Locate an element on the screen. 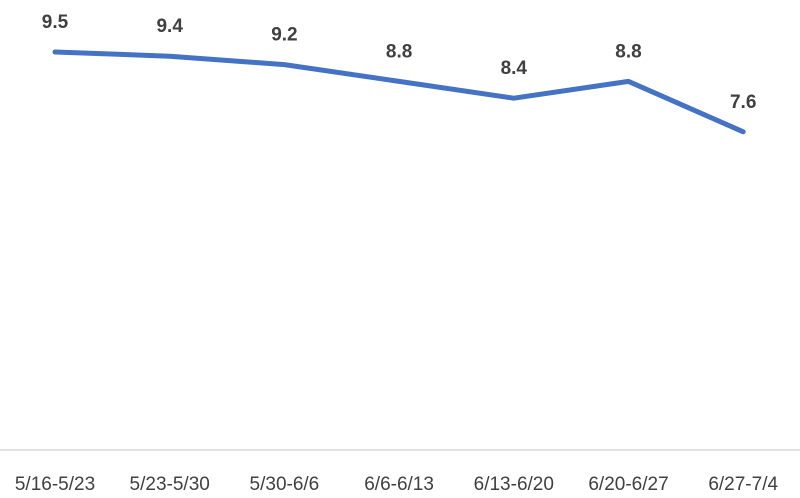  x-tick-label: 6/6-6/13 is located at coordinates (399, 484).